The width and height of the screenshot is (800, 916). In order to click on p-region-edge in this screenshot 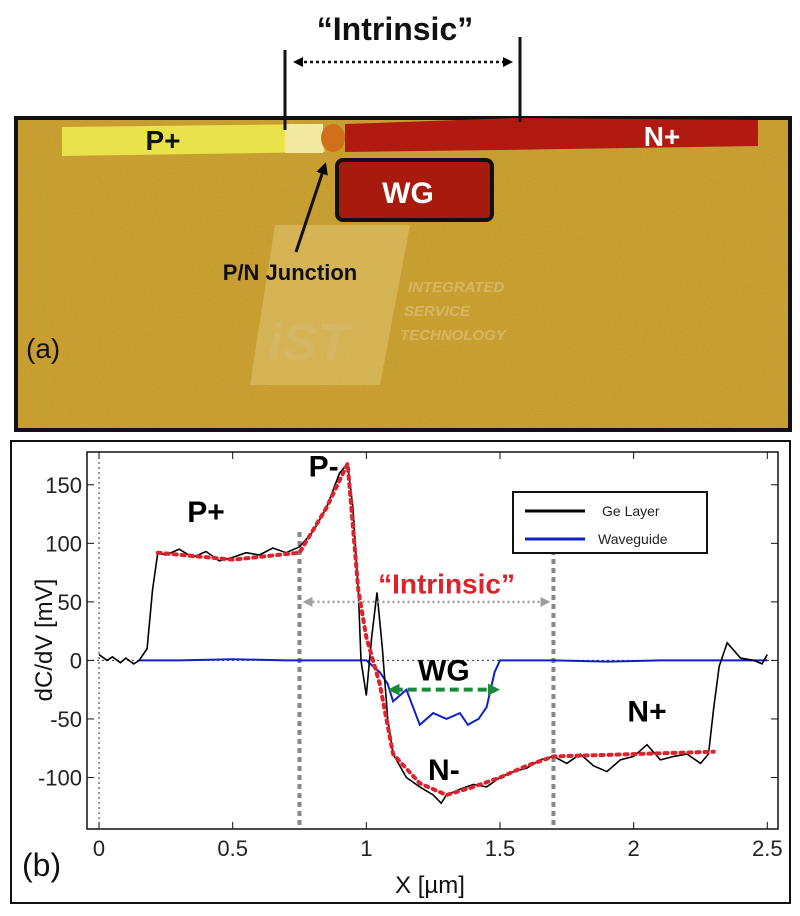, I will do `click(304, 138)`.